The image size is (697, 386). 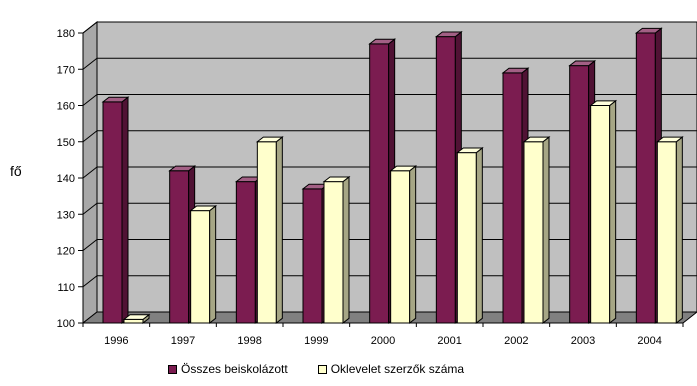 I want to click on bar-series-2-2002, so click(x=536, y=230).